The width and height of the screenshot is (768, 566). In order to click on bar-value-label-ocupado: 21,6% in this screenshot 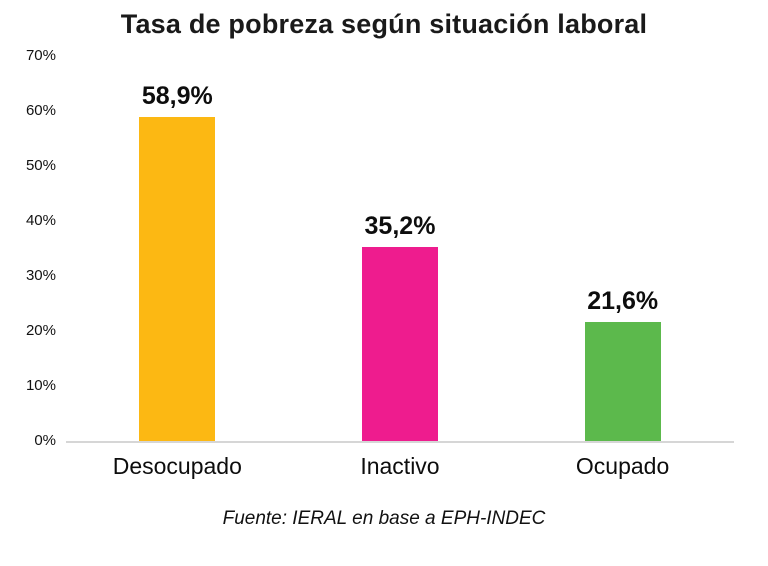, I will do `click(623, 301)`.